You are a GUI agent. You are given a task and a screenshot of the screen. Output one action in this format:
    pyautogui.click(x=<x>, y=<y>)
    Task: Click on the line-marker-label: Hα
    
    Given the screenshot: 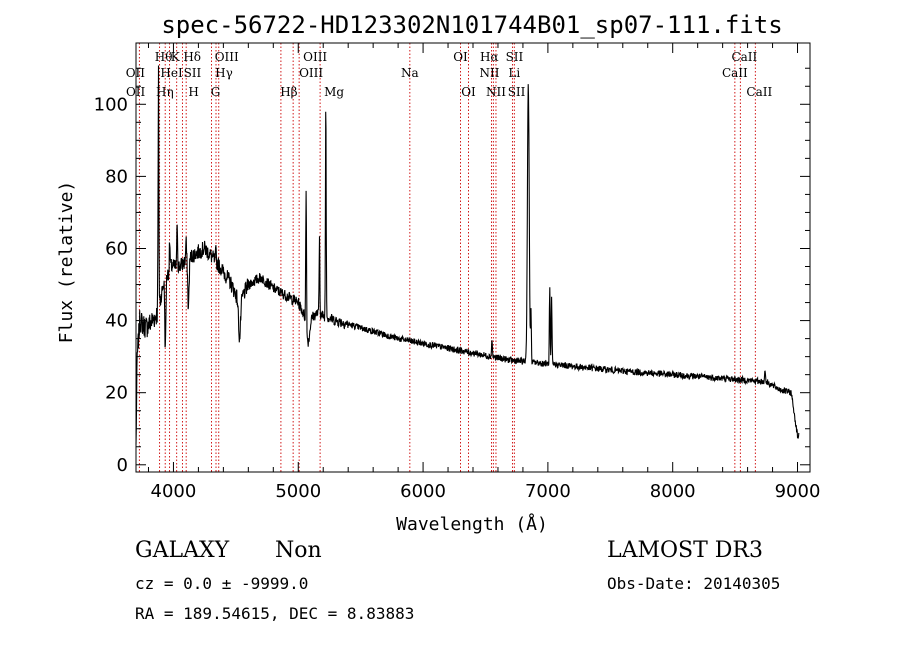 What is the action you would take?
    pyautogui.click(x=489, y=57)
    